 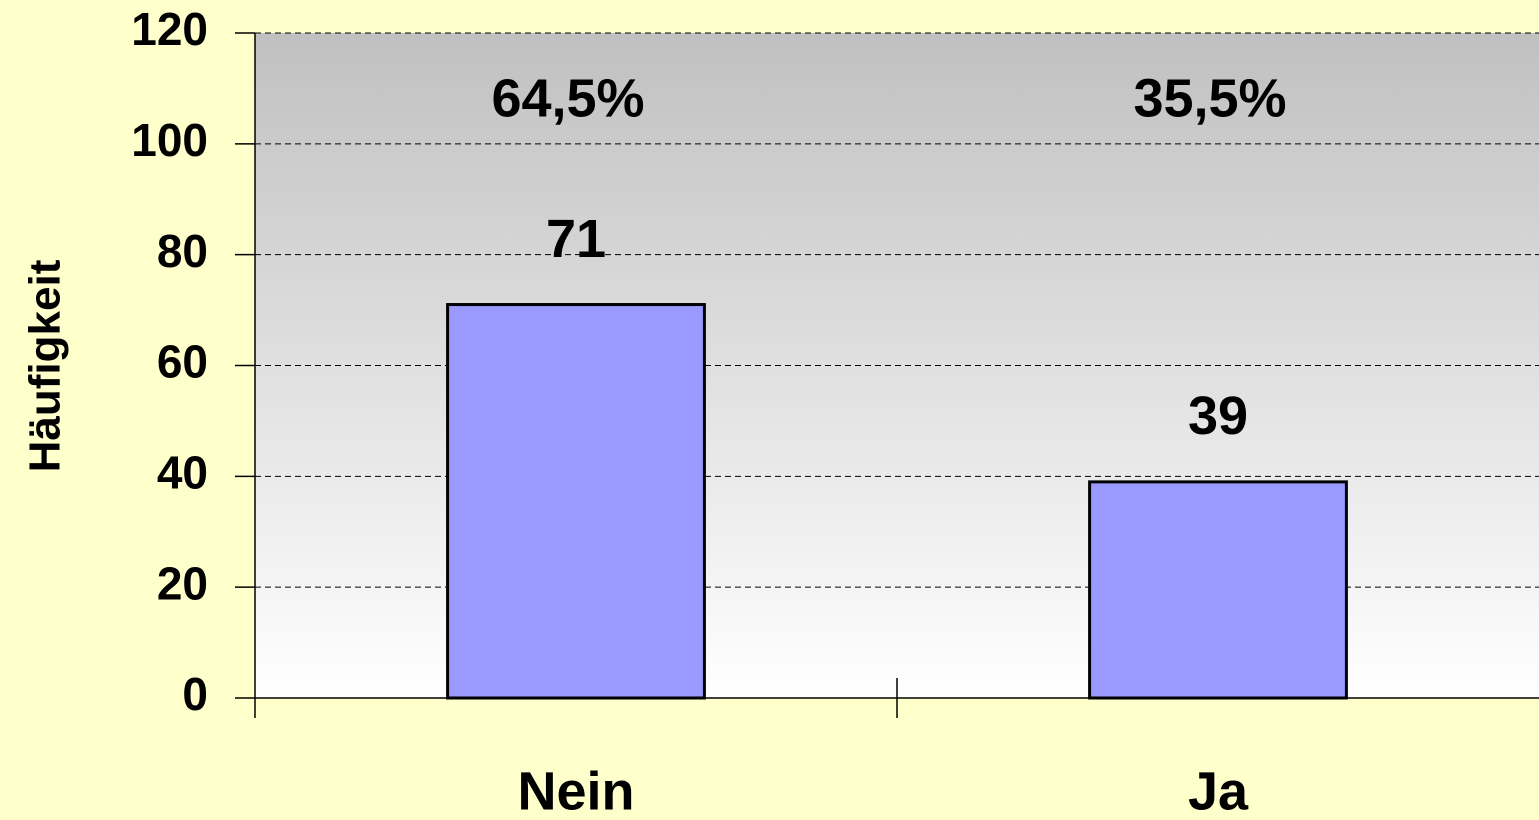 I want to click on y-tick-label: 120, so click(x=169, y=29).